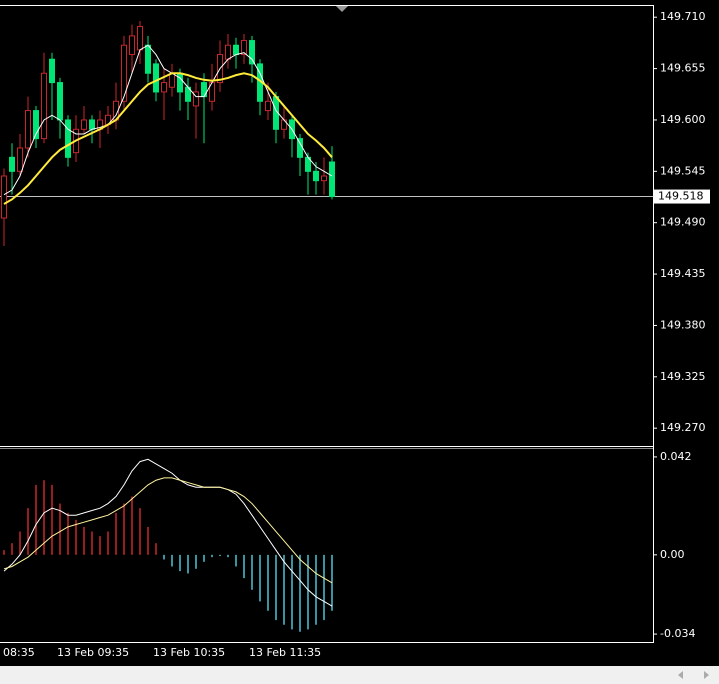 The height and width of the screenshot is (684, 719). What do you see at coordinates (342, 9) in the screenshot?
I see `shift-marker` at bounding box center [342, 9].